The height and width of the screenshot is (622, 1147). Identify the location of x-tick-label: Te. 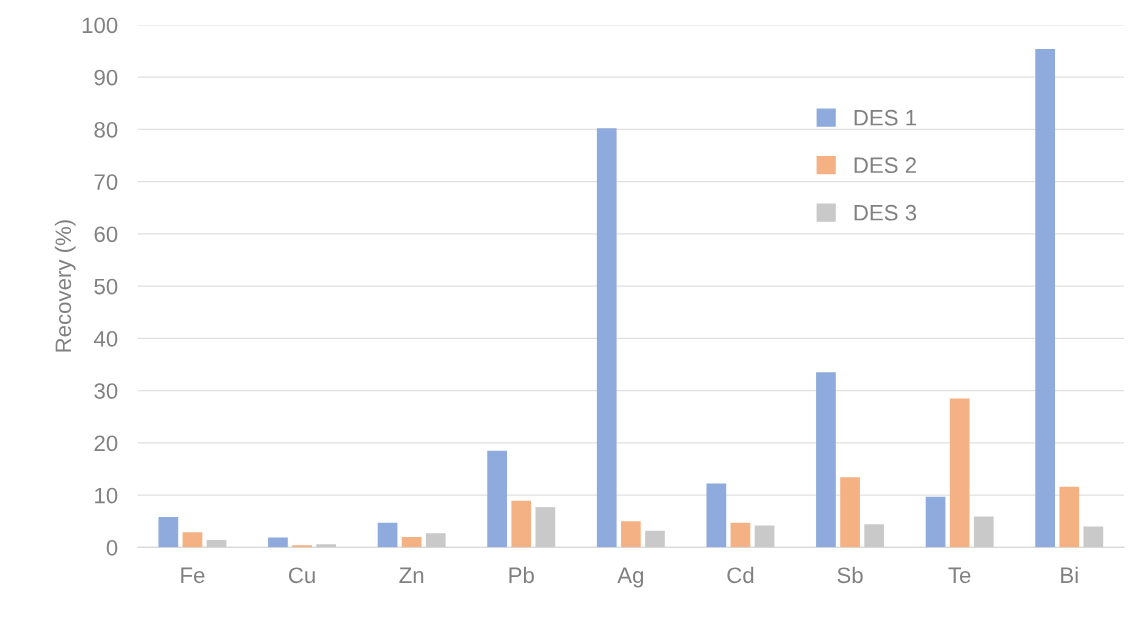
(959, 575).